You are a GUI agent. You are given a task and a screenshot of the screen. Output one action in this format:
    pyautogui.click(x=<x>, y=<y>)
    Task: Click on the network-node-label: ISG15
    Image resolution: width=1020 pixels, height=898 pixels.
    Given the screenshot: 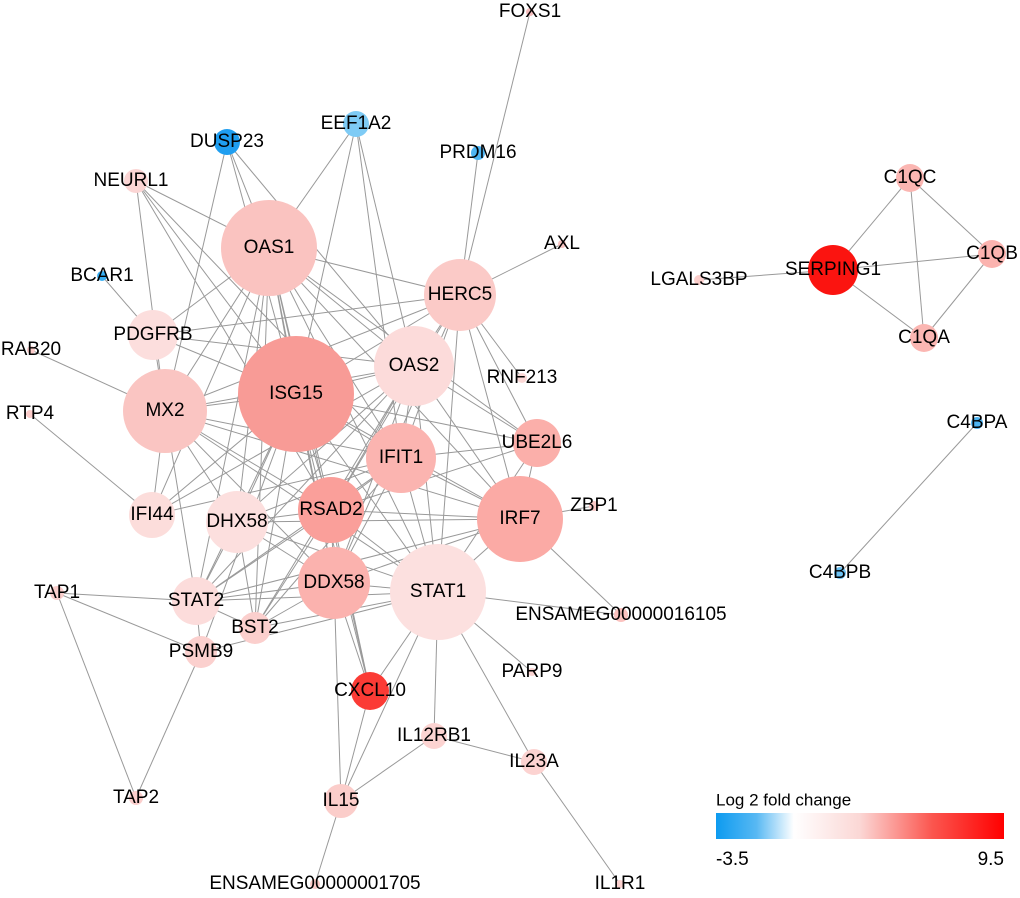 What is the action you would take?
    pyautogui.click(x=296, y=393)
    